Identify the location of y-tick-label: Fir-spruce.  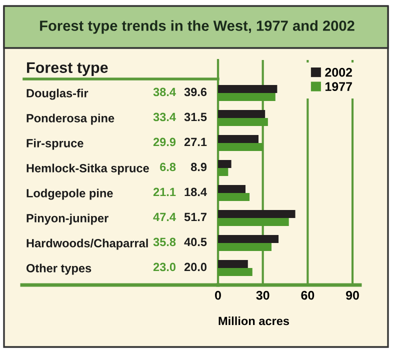
(55, 144).